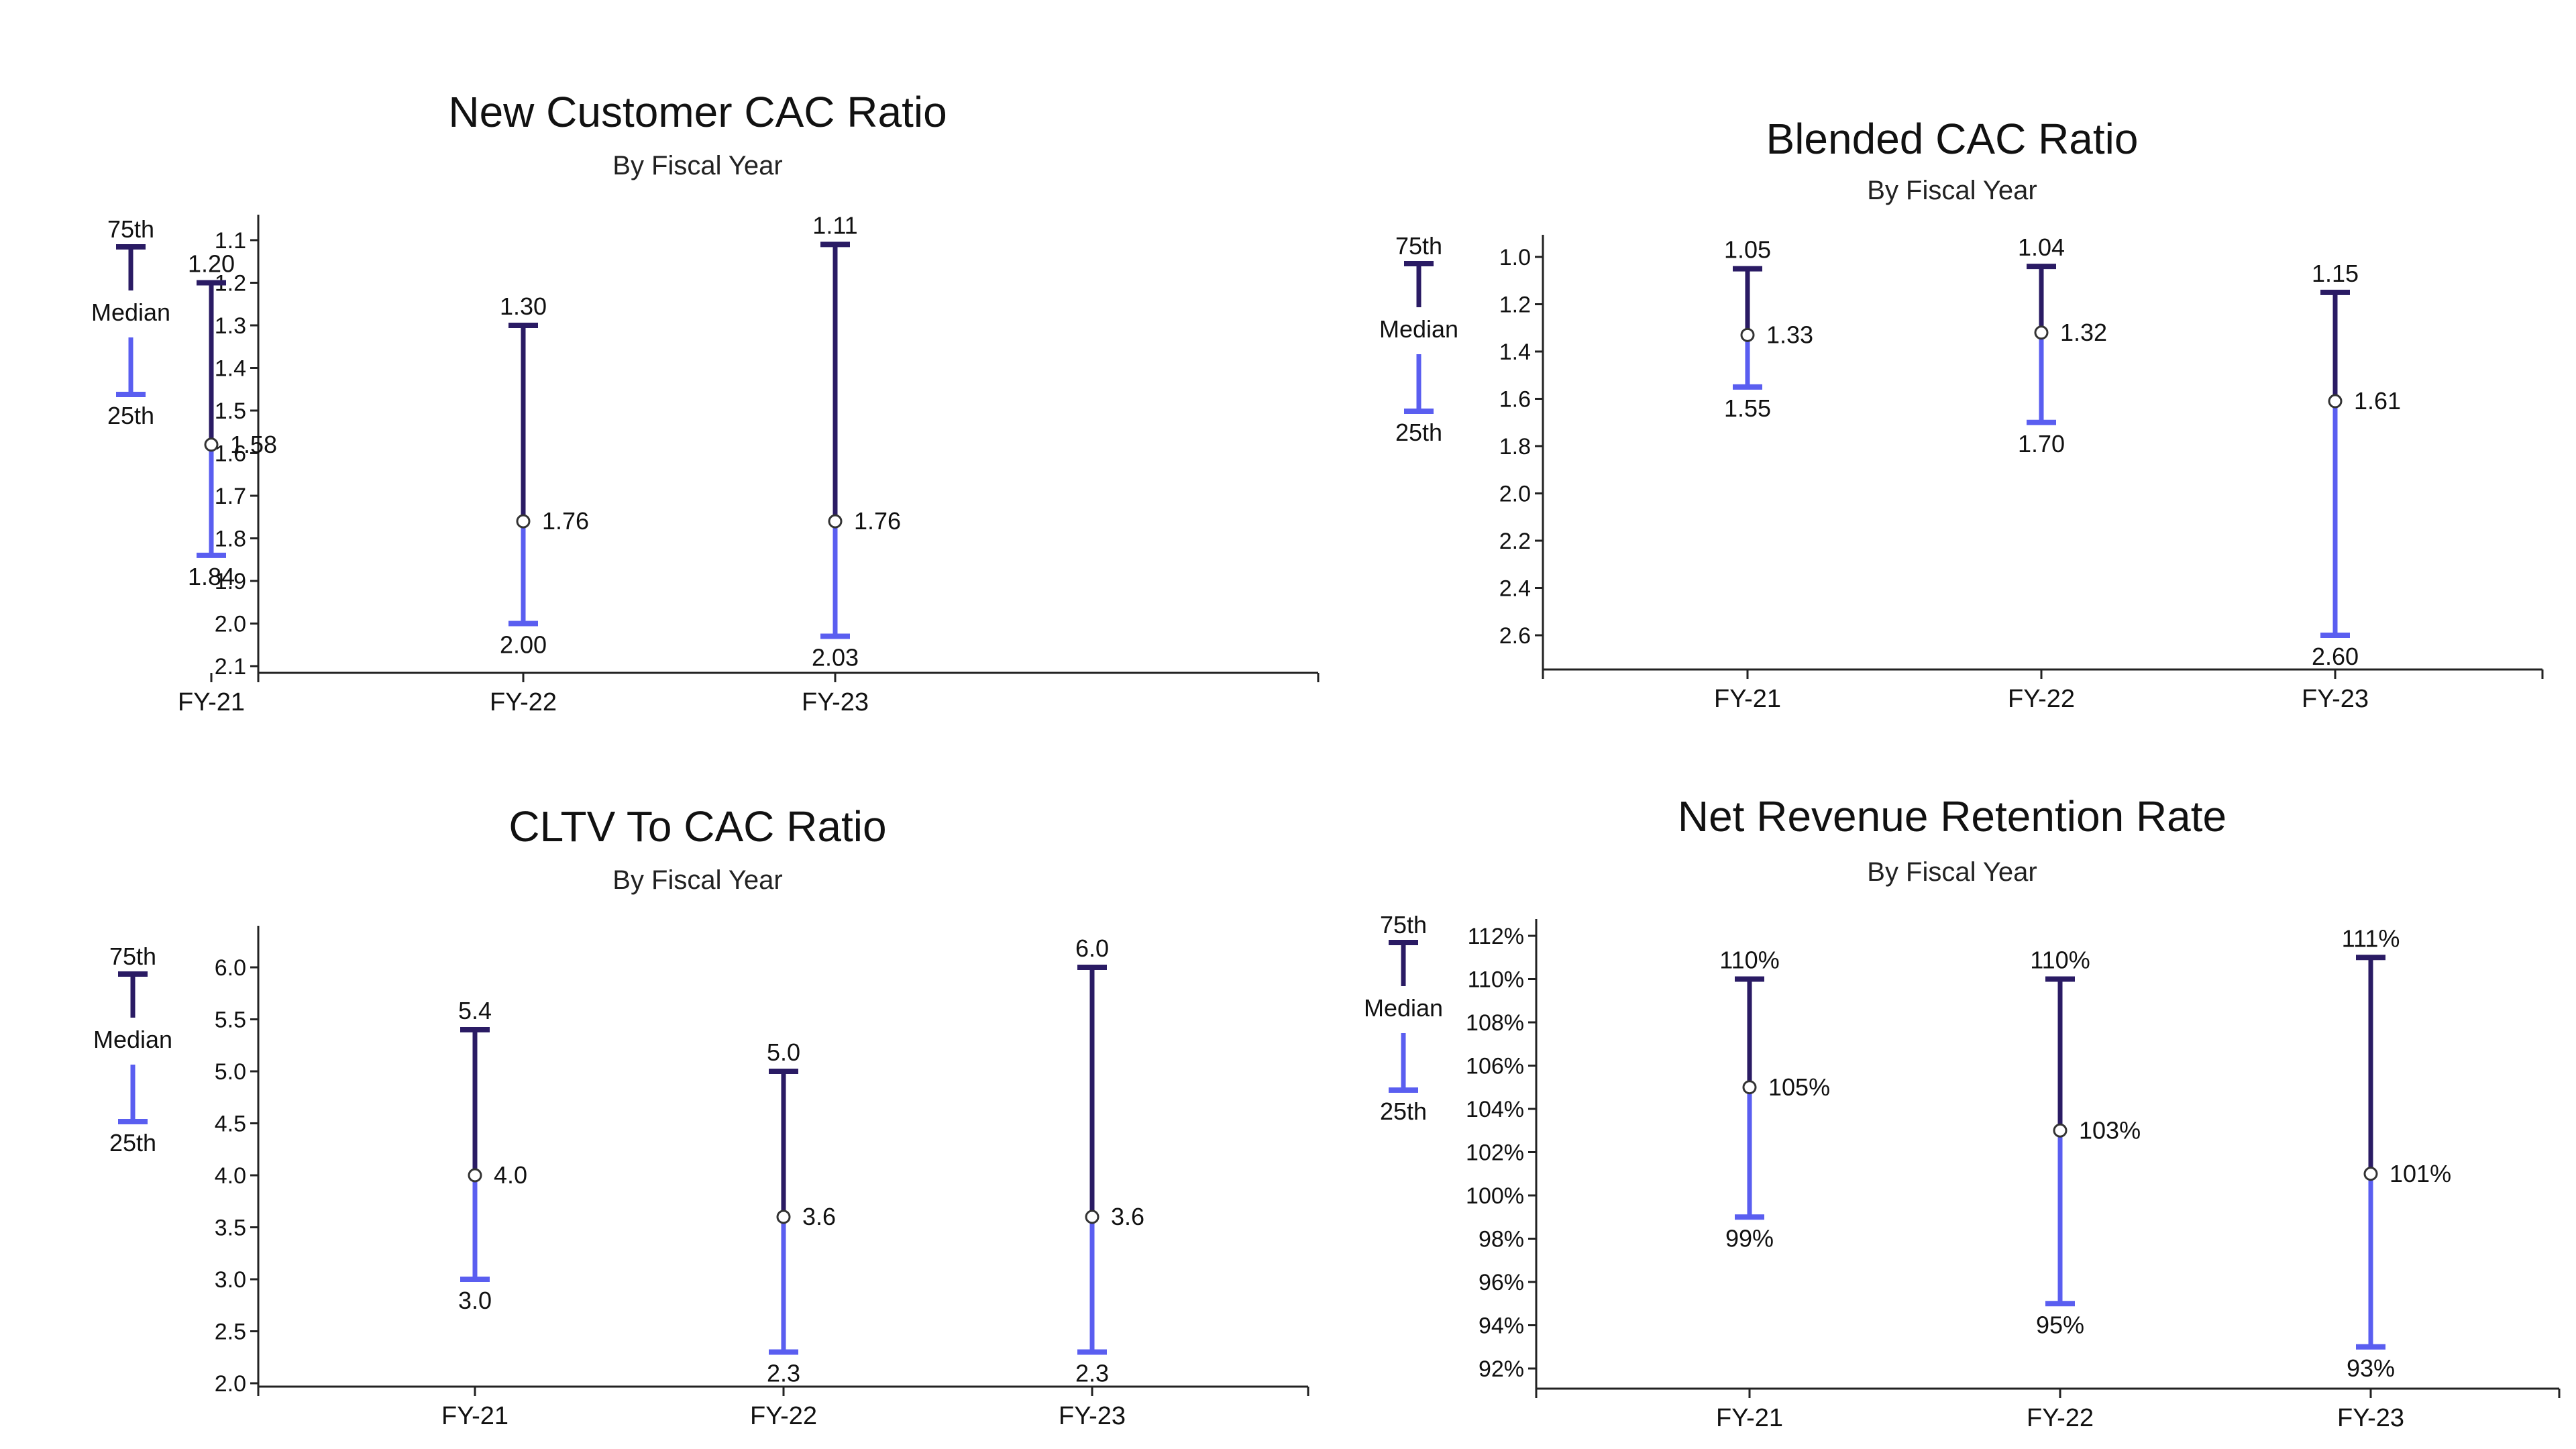  I want to click on y-tick-label: 2.1, so click(230, 667).